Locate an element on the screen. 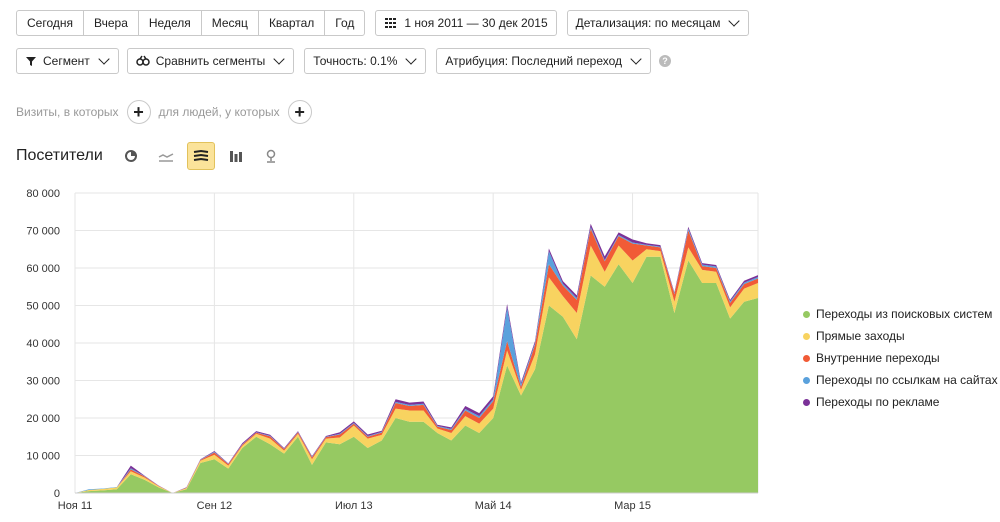 Image resolution: width=1000 pixels, height=522 pixels. legend-item-internal: Внутренние переходы is located at coordinates (900, 358).